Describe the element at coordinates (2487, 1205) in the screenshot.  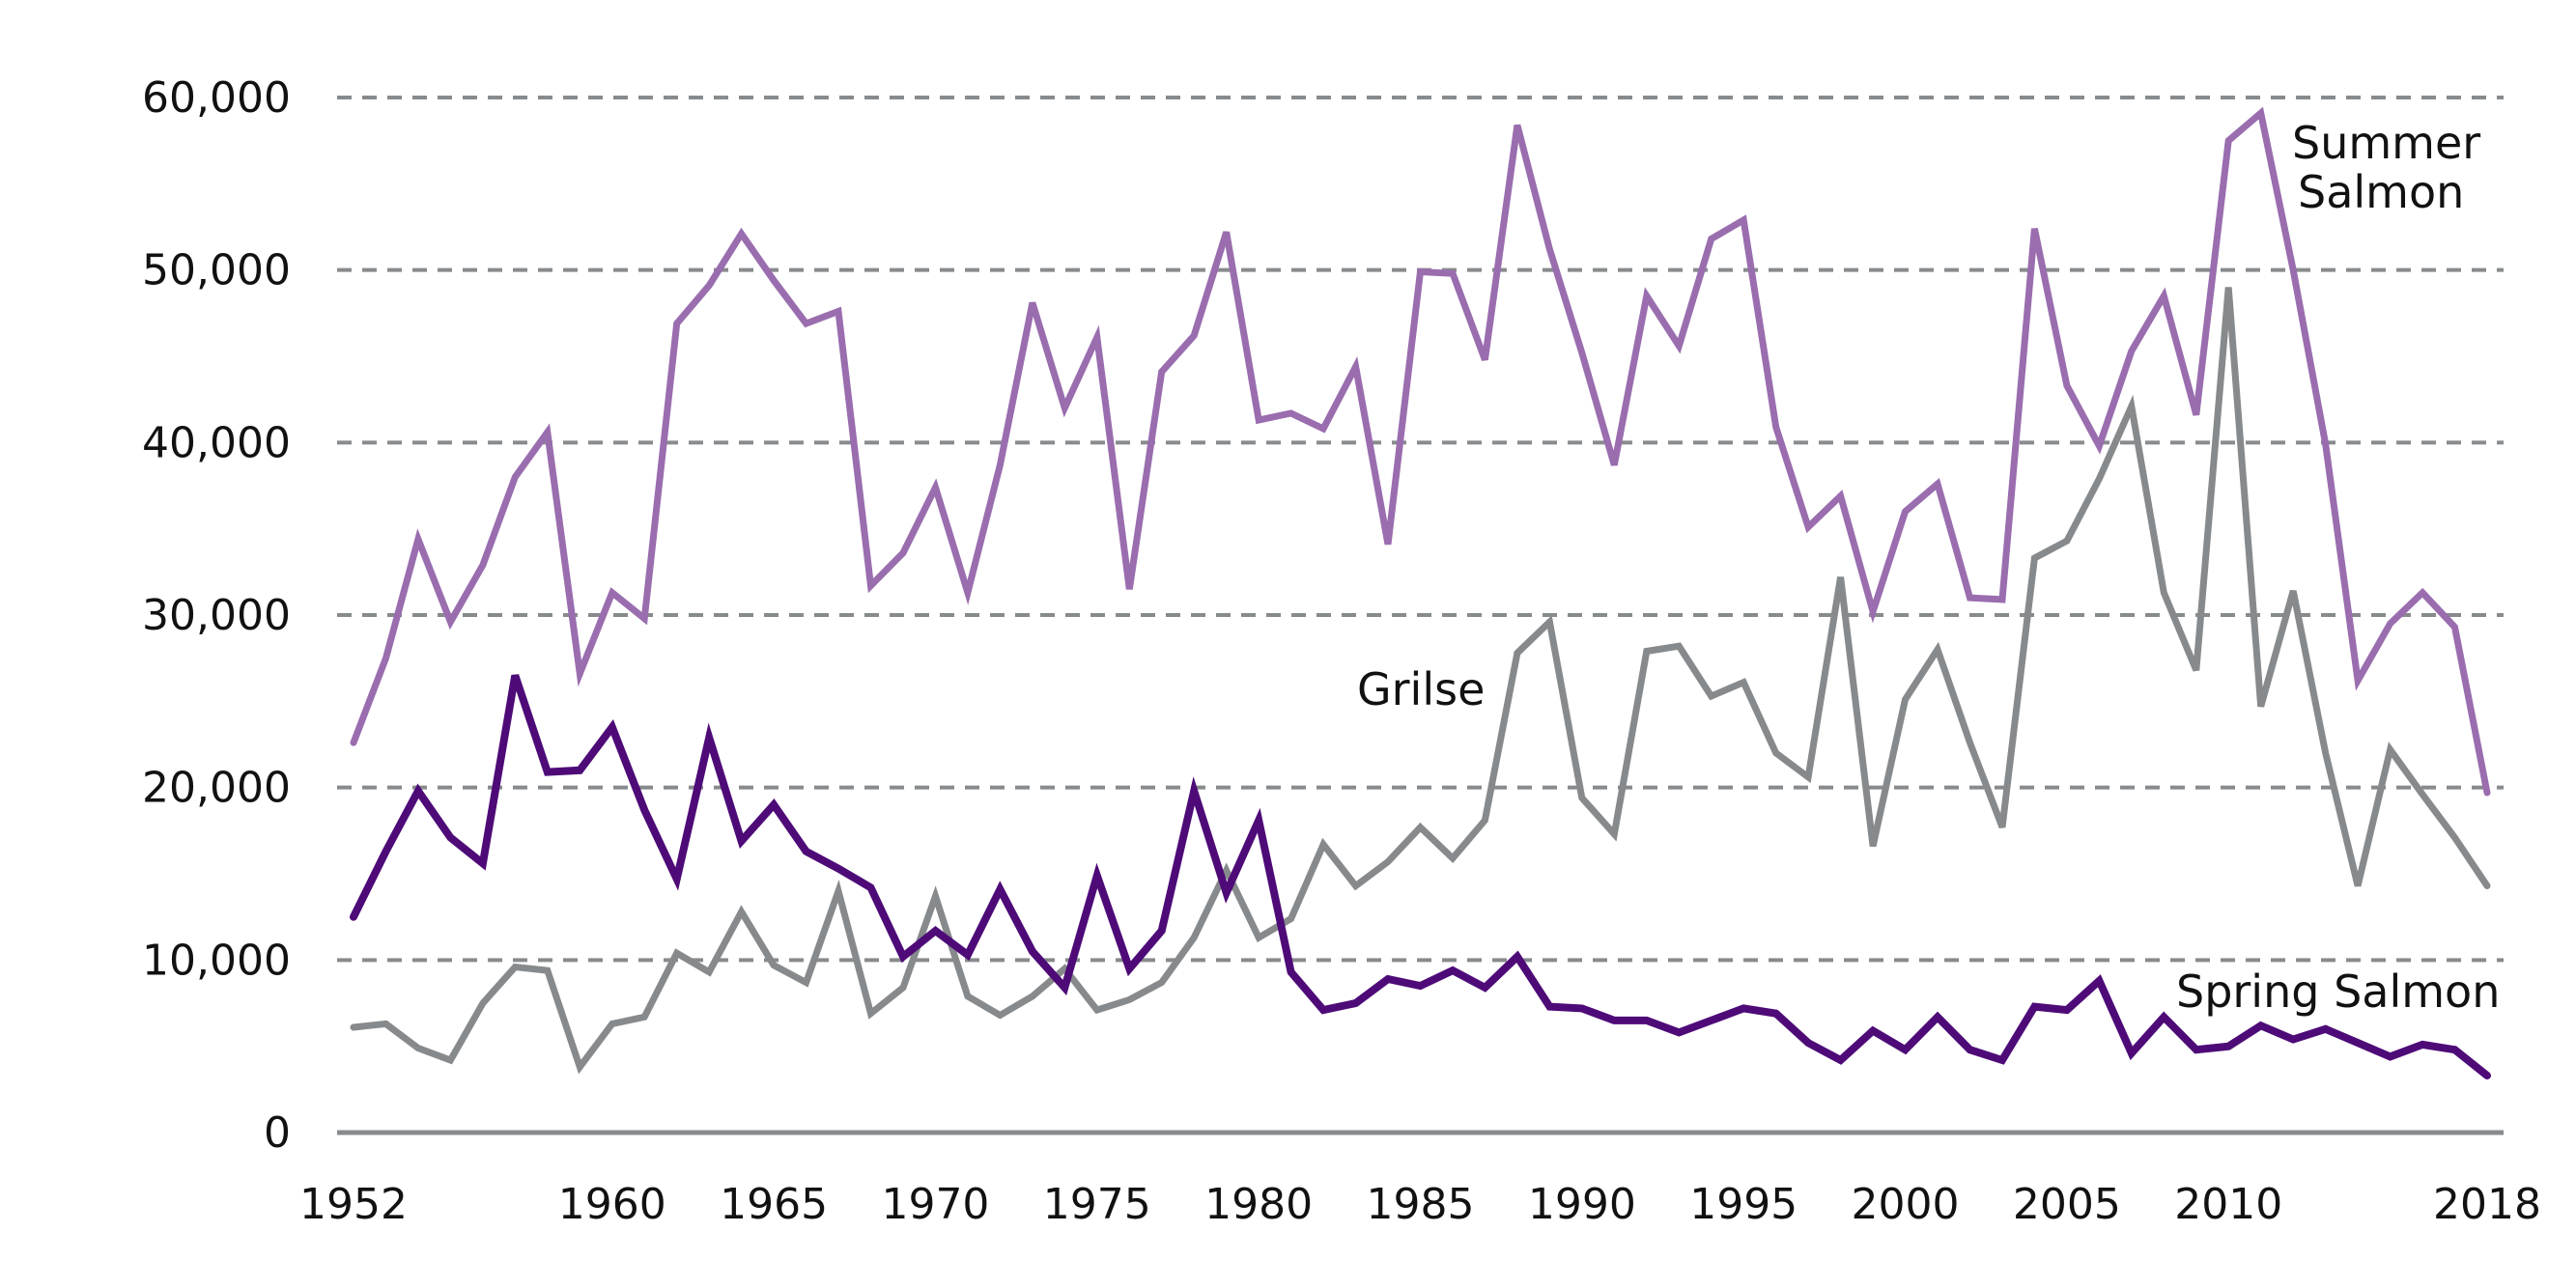
I see `x-tick-label: 2018` at that location.